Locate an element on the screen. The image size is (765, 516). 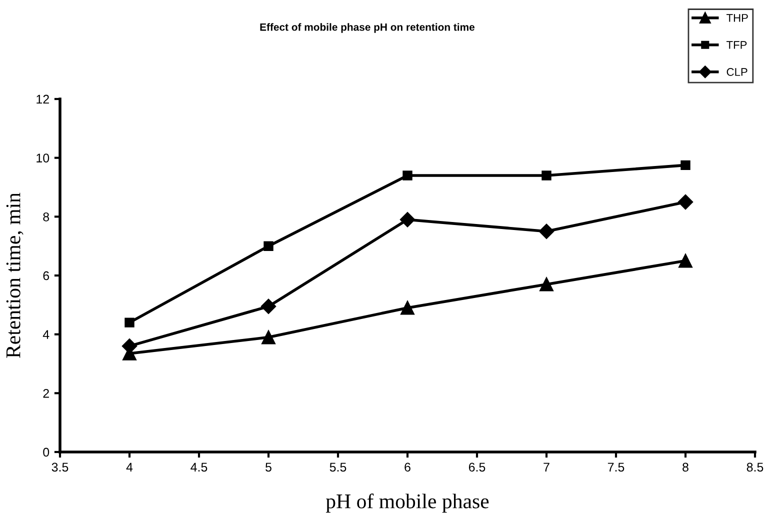
y-tick-label: 6 is located at coordinates (46, 275).